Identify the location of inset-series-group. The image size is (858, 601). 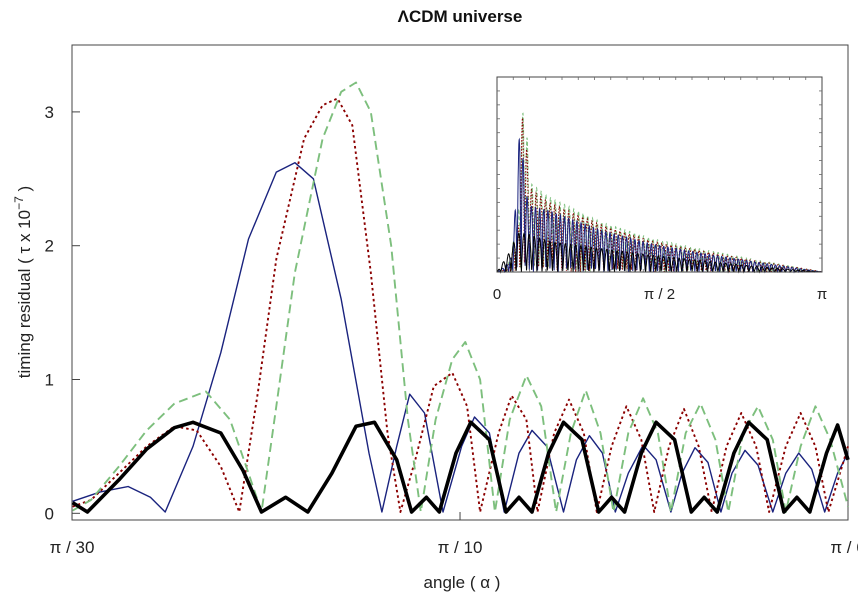
(659, 193).